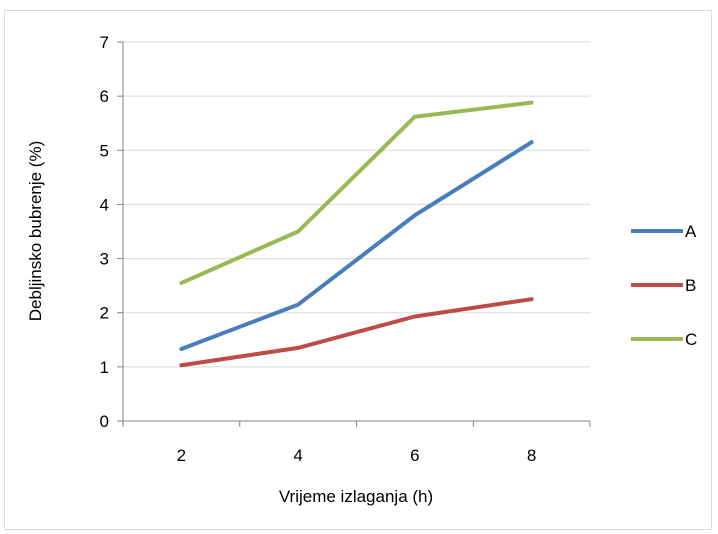 The height and width of the screenshot is (534, 718). Describe the element at coordinates (356, 496) in the screenshot. I see `x-axis-title: Vrijeme izlaganja (h)` at that location.